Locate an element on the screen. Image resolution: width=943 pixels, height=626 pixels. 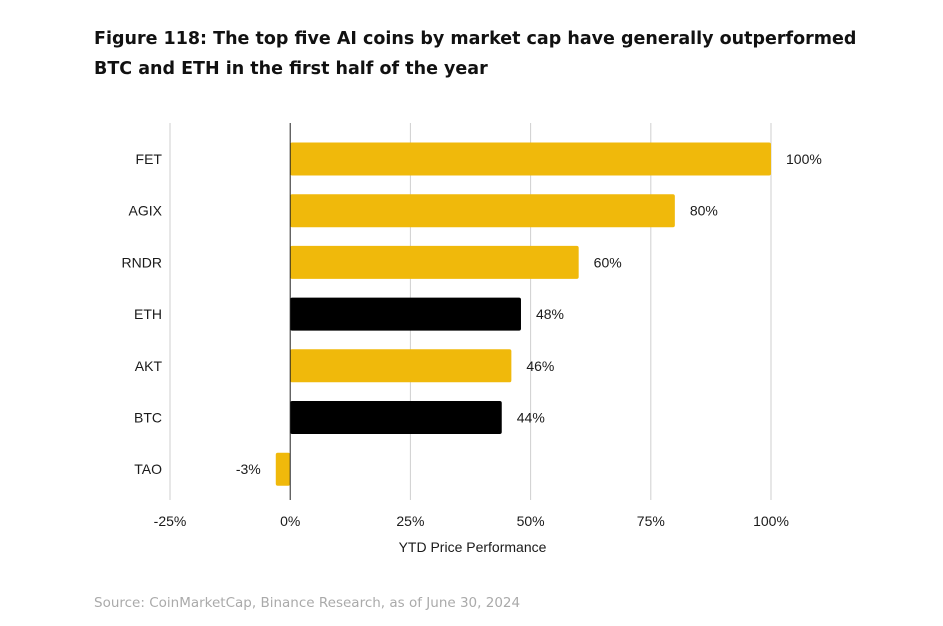
category-label: RNDR is located at coordinates (142, 262).